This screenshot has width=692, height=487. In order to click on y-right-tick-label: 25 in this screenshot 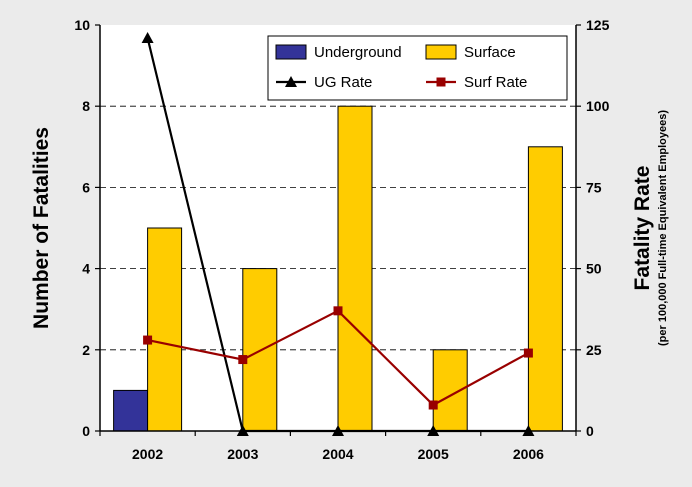, I will do `click(594, 350)`.